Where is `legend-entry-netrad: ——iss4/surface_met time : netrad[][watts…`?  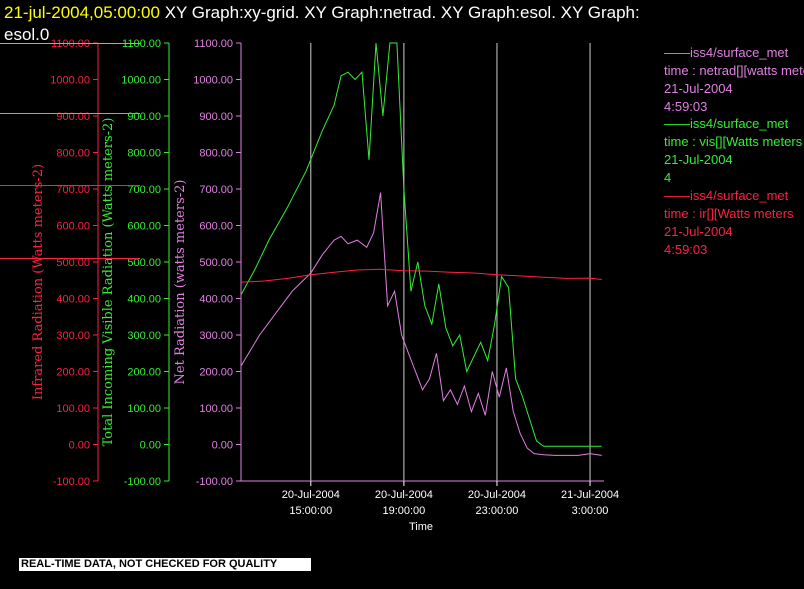 legend-entry-netrad: ——iss4/surface_met time : netrad[][watts… is located at coordinates (734, 80).